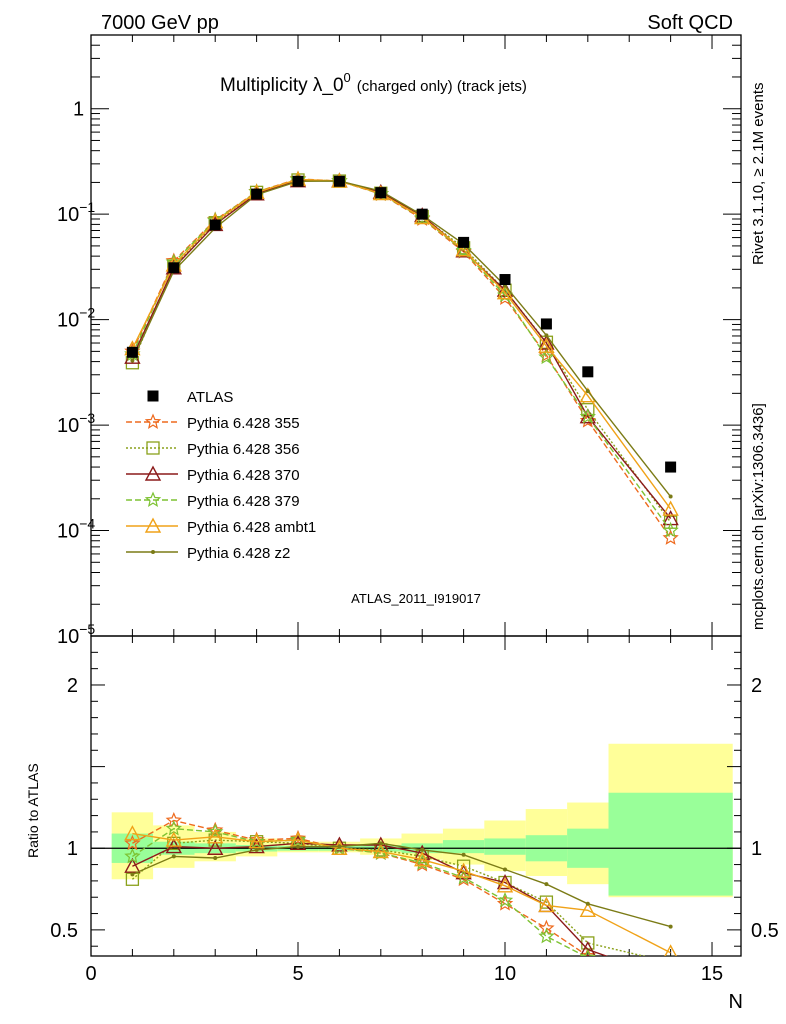  What do you see at coordinates (756, 849) in the screenshot?
I see `ratio-tick-label-right: 1` at bounding box center [756, 849].